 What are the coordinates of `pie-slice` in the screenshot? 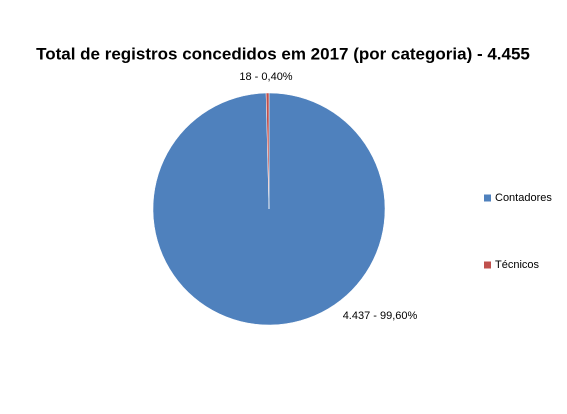 It's located at (267, 151).